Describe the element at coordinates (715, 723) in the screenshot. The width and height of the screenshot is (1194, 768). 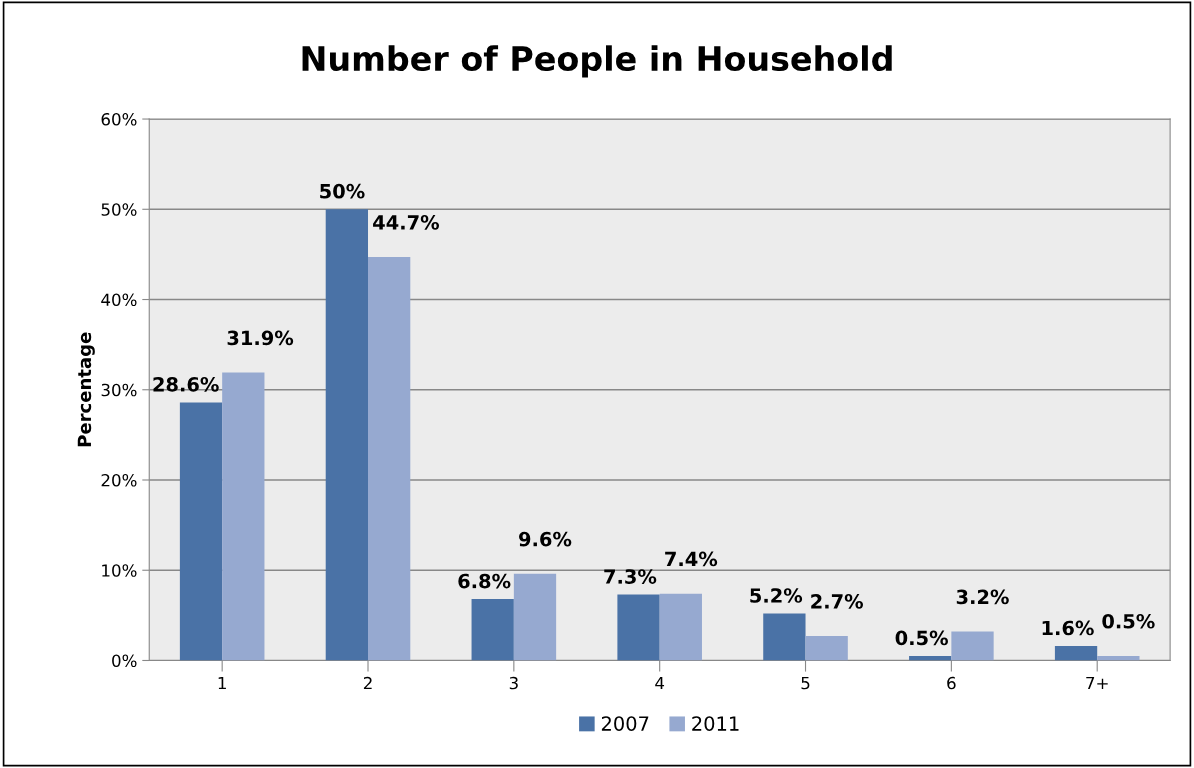
I see `legend-label: 2011` at that location.